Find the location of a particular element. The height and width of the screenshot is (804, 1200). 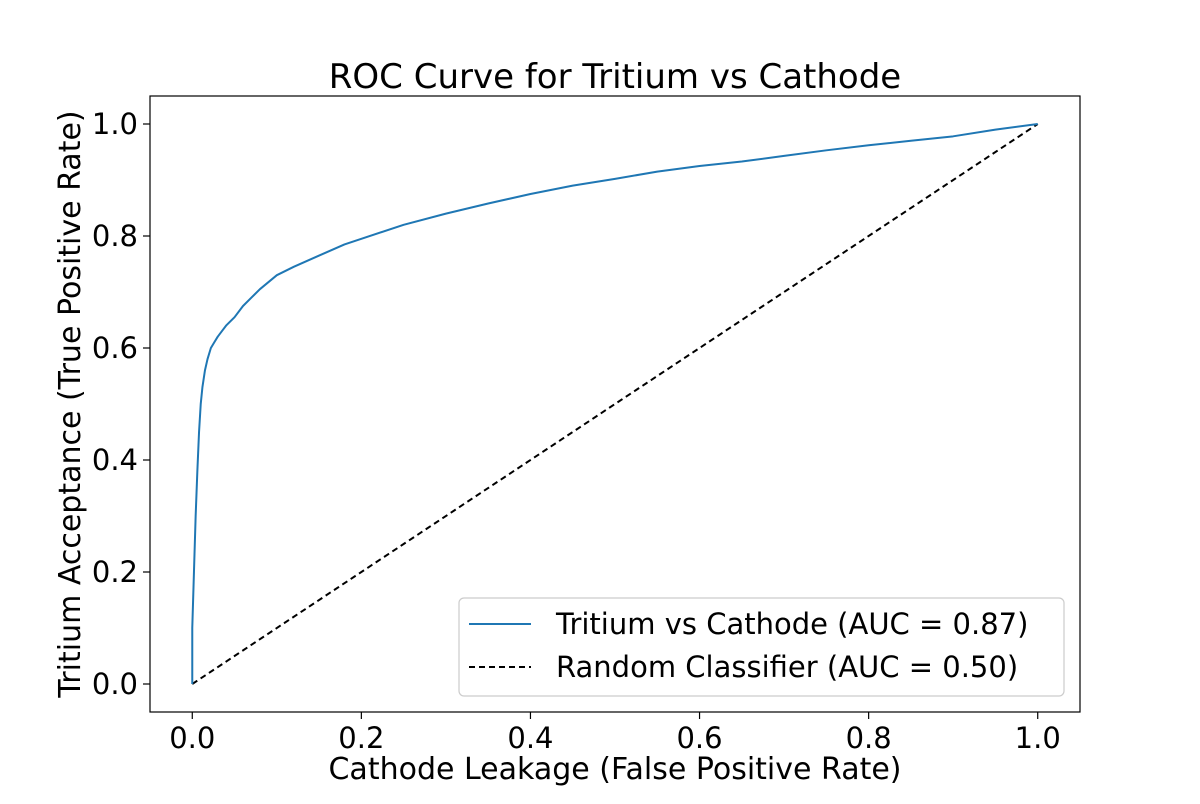

y-axis-ticks: 0.0 0.2 0.4 0.6 0.8 1.0 is located at coordinates (121, 404).